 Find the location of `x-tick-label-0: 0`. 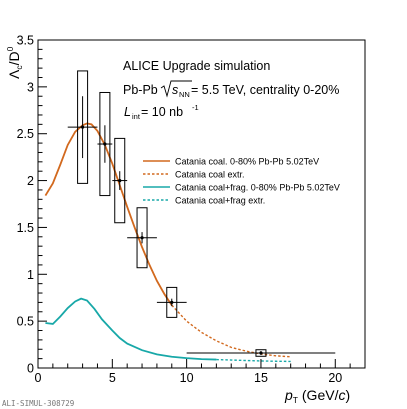

x-tick-label-0: 0 is located at coordinates (38, 378).